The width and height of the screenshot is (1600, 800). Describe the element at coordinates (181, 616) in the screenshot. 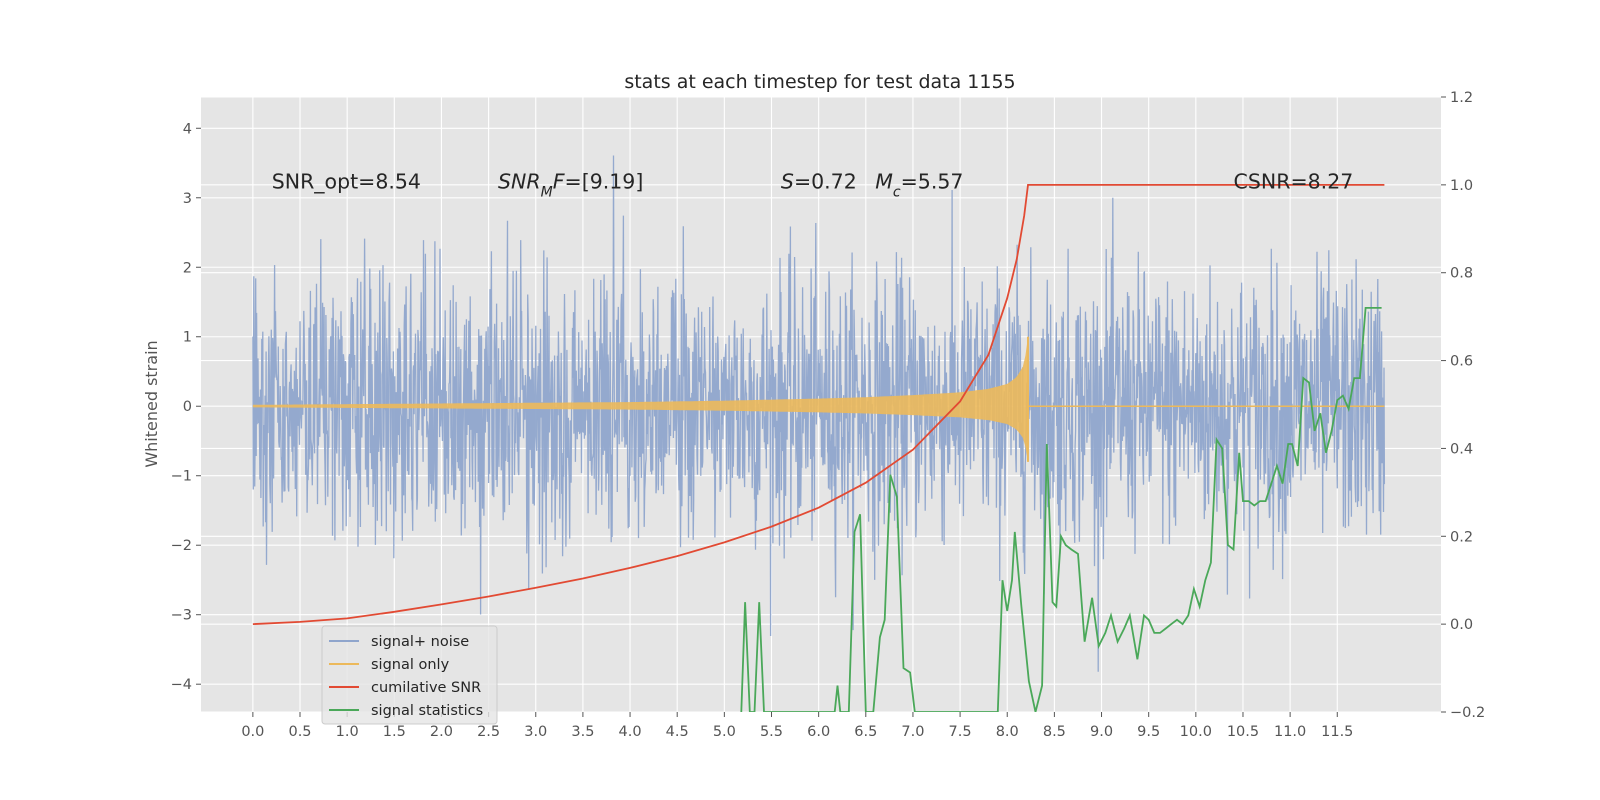

I see `y-tick-label-1: −3` at that location.